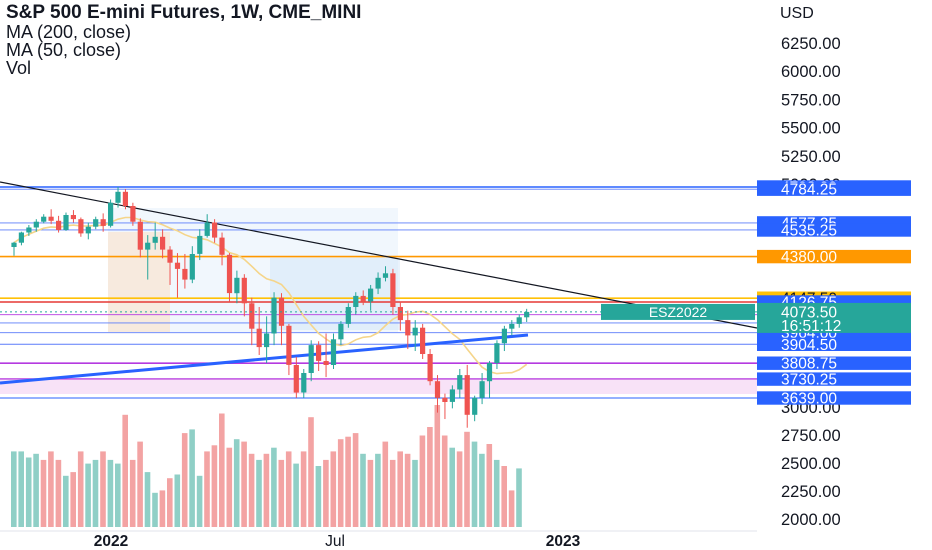  I want to click on last-price-label: 4073.50, so click(809, 312).